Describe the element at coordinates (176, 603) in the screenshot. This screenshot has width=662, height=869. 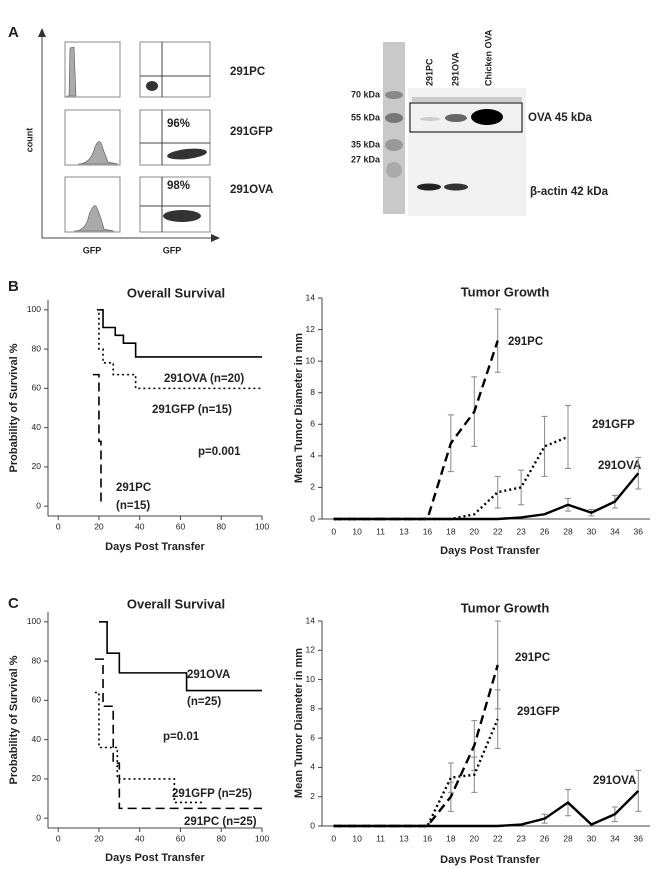
I see `chart-title: Overall Survival` at that location.